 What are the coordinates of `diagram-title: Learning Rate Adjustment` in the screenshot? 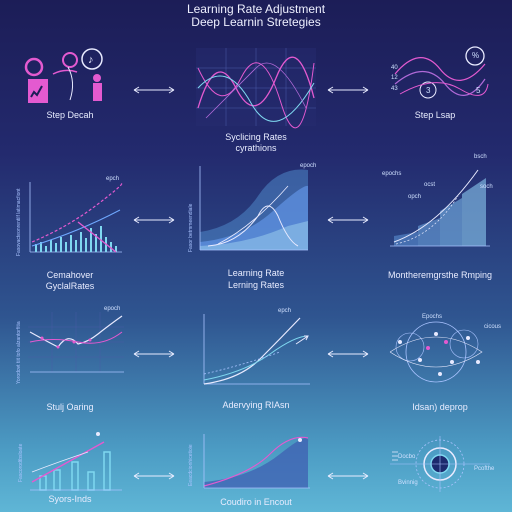 It's located at (256, 9).